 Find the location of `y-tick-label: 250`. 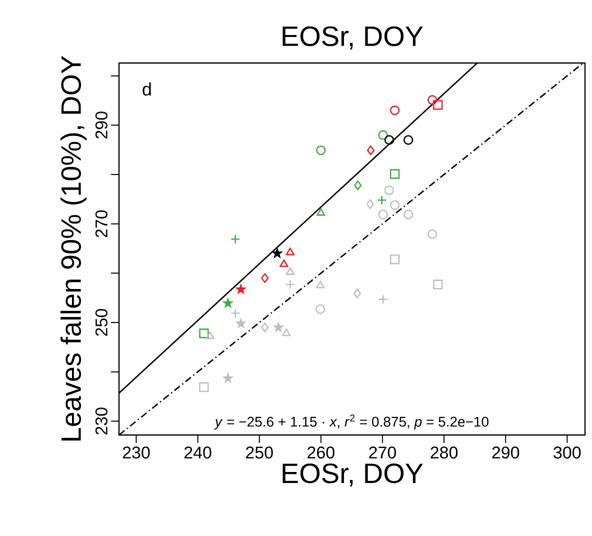

y-tick-label: 250 is located at coordinates (101, 322).